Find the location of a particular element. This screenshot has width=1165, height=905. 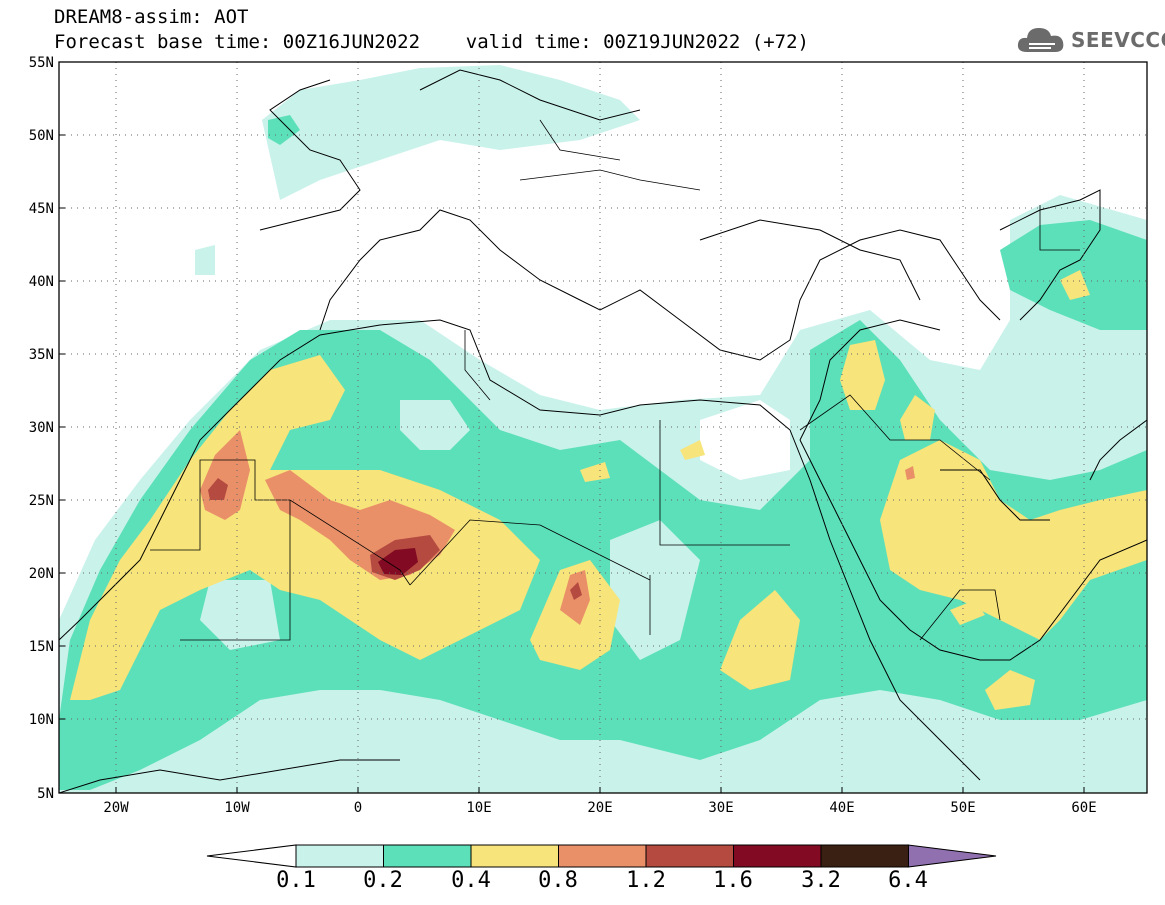

lon-label: 30E is located at coordinates (720, 808).